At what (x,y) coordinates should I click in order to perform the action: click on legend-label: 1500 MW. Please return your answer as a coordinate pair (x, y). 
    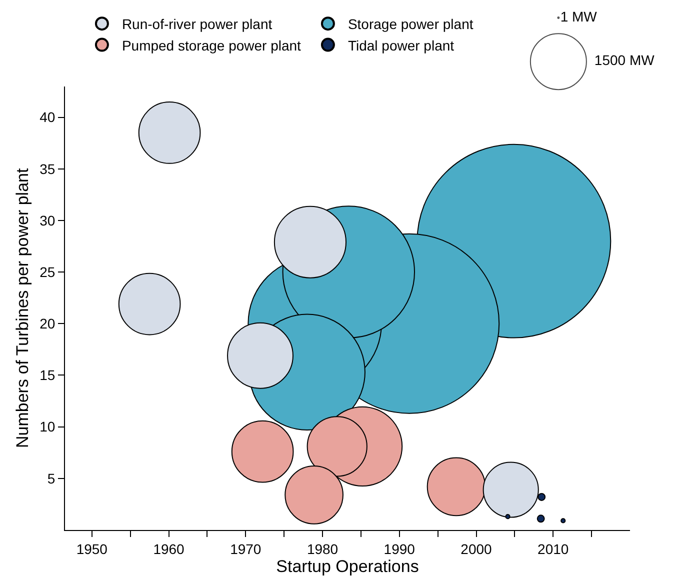
    Looking at the image, I should click on (625, 60).